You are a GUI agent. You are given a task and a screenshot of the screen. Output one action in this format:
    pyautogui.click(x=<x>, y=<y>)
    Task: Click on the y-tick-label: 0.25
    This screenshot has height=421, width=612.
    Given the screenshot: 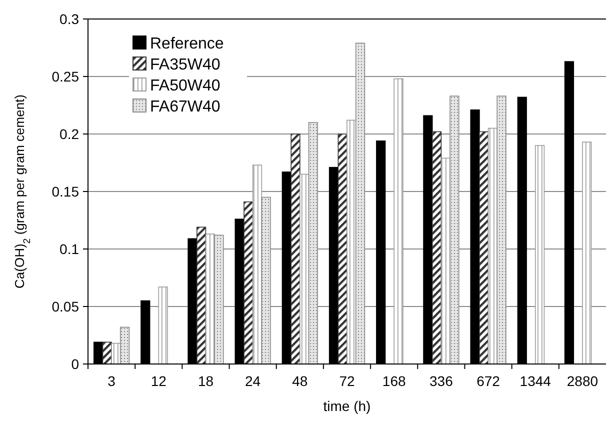 What is the action you would take?
    pyautogui.click(x=66, y=76)
    